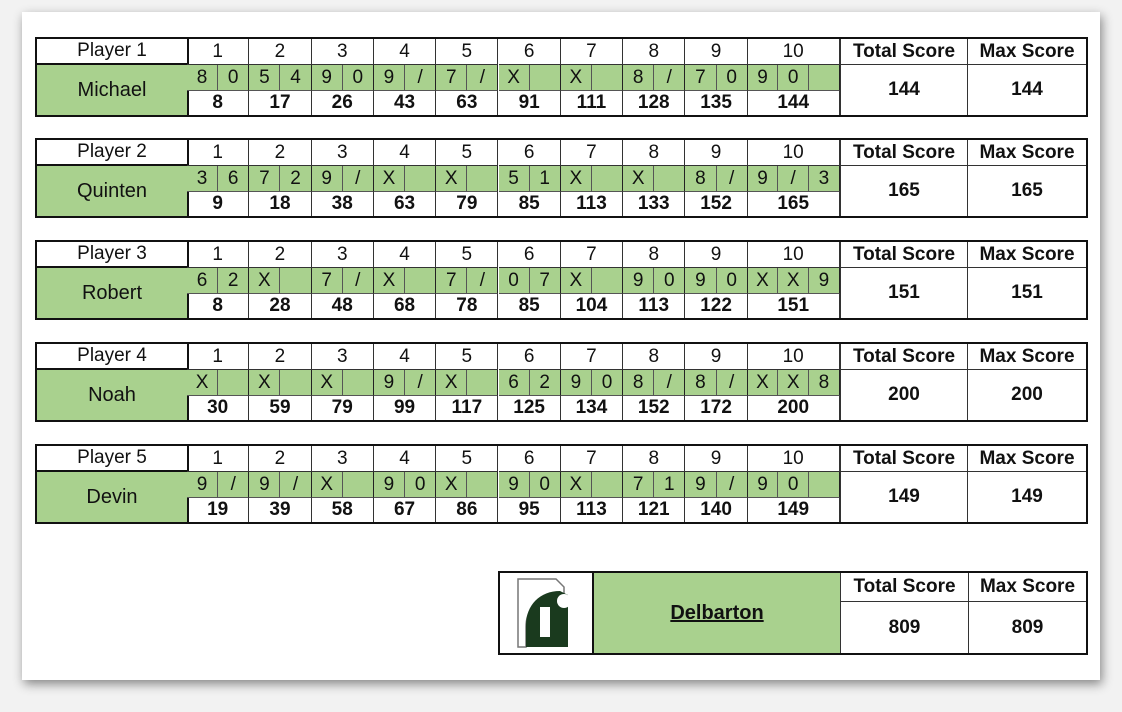  Describe the element at coordinates (592, 103) in the screenshot. I see `frame-score: 111` at that location.